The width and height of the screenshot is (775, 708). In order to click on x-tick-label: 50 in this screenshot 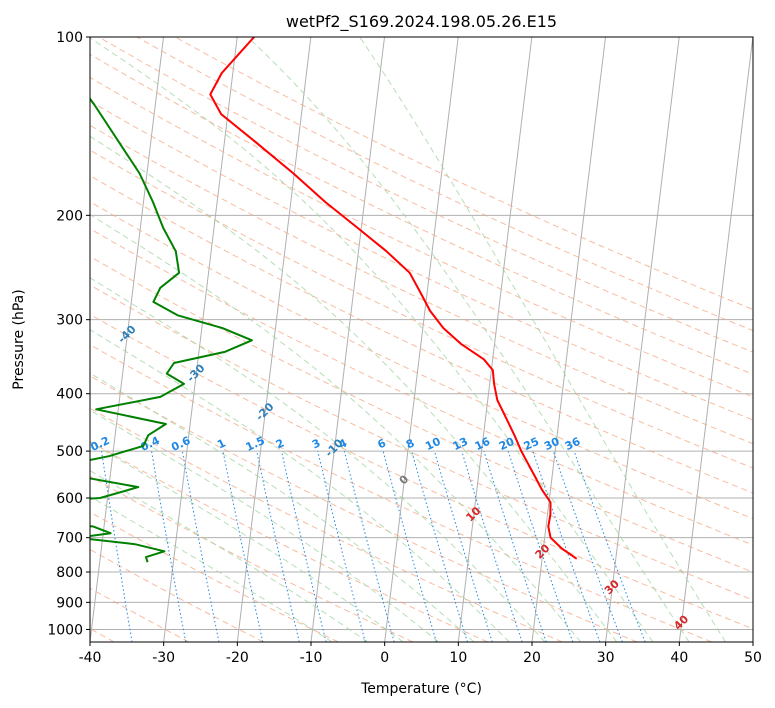, I will do `click(753, 658)`.